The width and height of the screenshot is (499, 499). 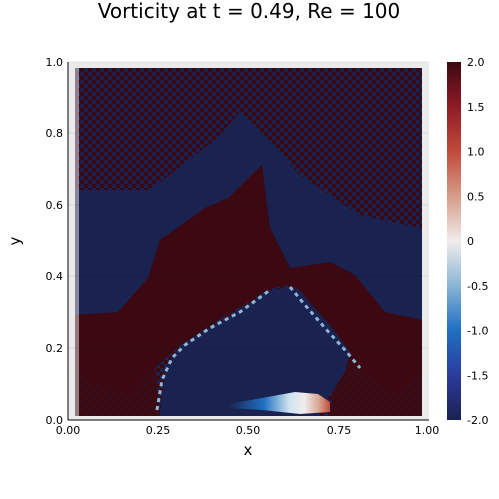 I want to click on colorbar-tick-label: -0.5, so click(x=477, y=286).